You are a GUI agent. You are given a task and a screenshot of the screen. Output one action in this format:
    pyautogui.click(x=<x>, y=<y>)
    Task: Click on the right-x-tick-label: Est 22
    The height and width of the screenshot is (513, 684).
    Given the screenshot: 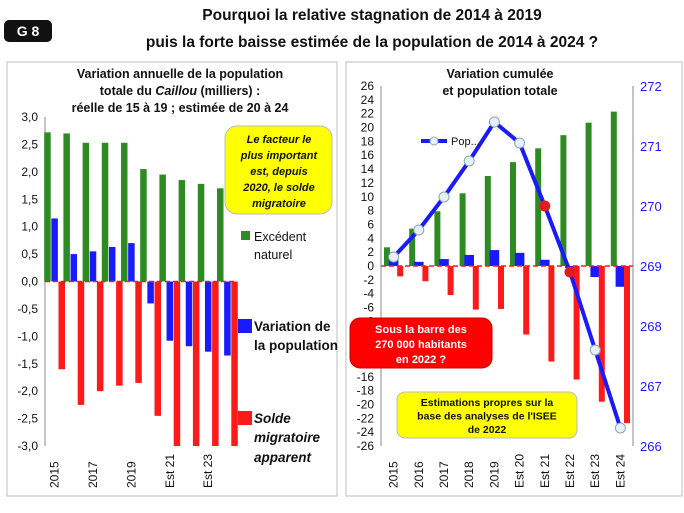 What is the action you would take?
    pyautogui.click(x=570, y=471)
    